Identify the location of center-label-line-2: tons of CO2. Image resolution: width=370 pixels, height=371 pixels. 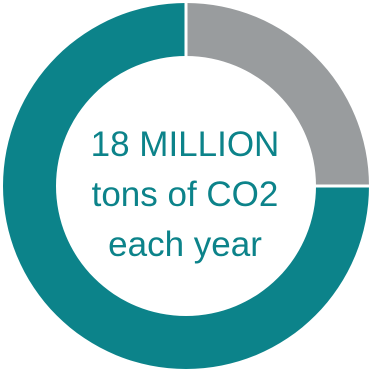
(185, 194).